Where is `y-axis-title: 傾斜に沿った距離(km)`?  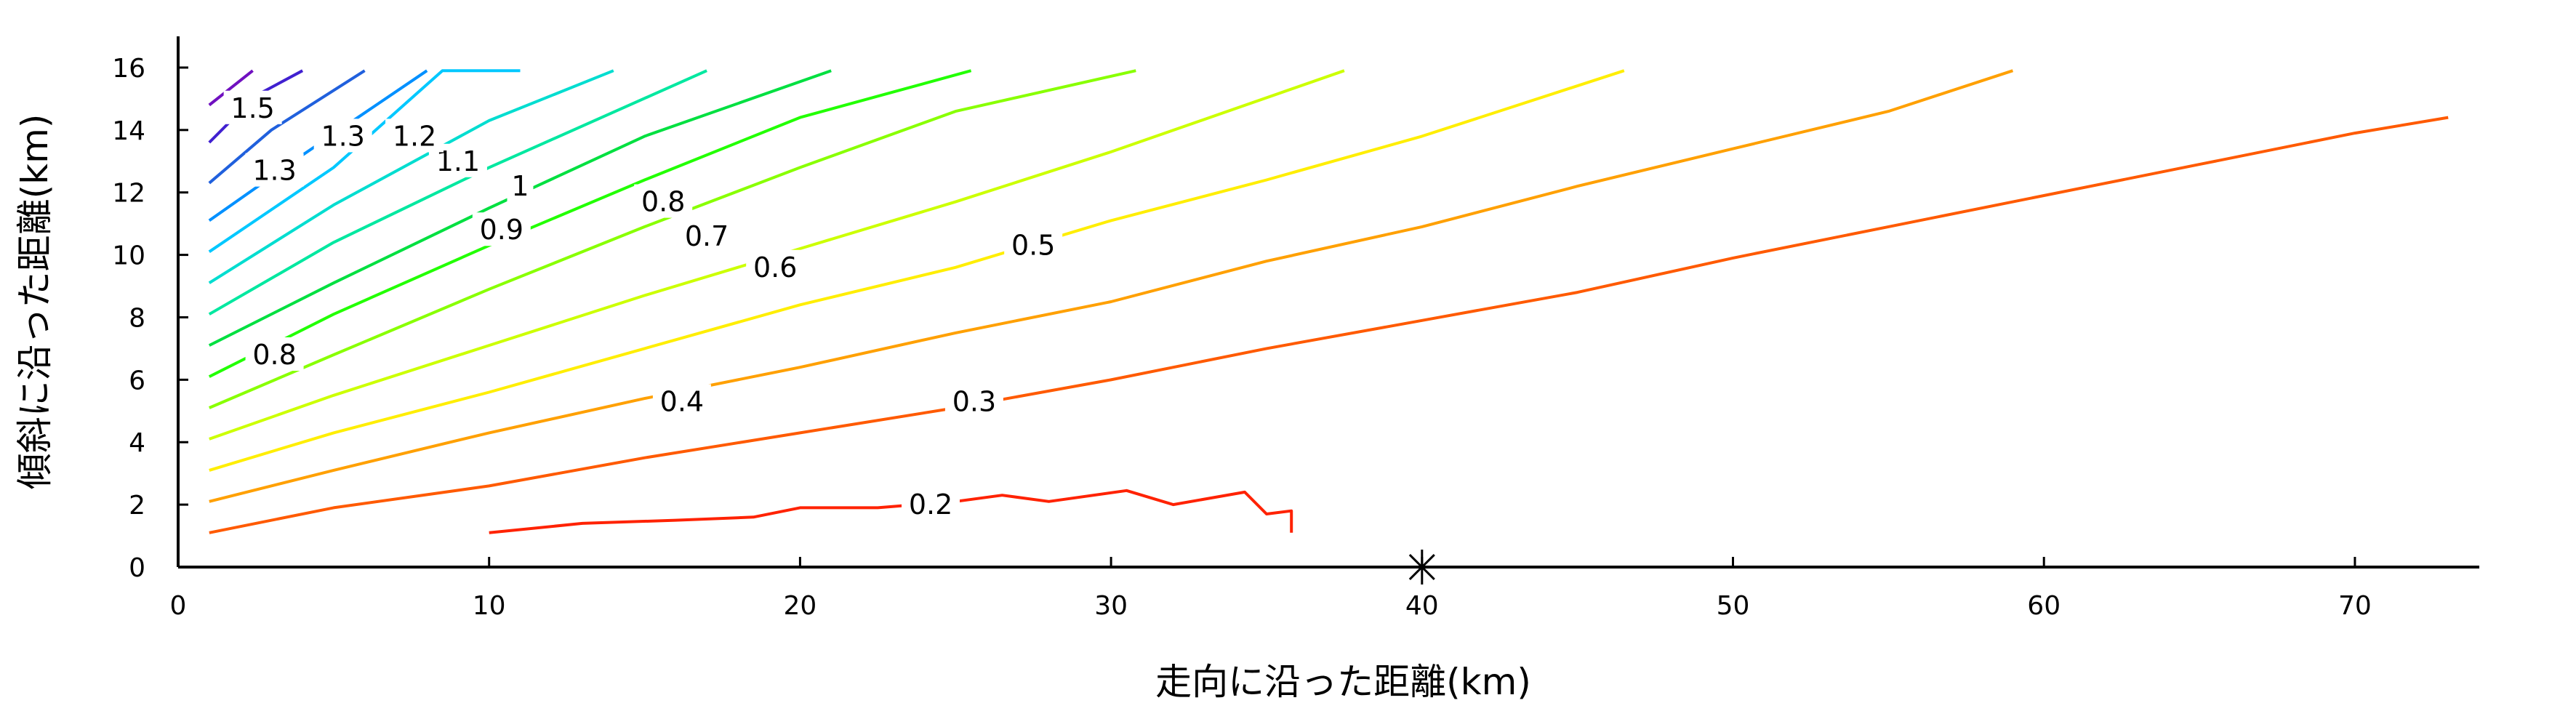 y-axis-title: 傾斜に沿った距離(km) is located at coordinates (35, 302).